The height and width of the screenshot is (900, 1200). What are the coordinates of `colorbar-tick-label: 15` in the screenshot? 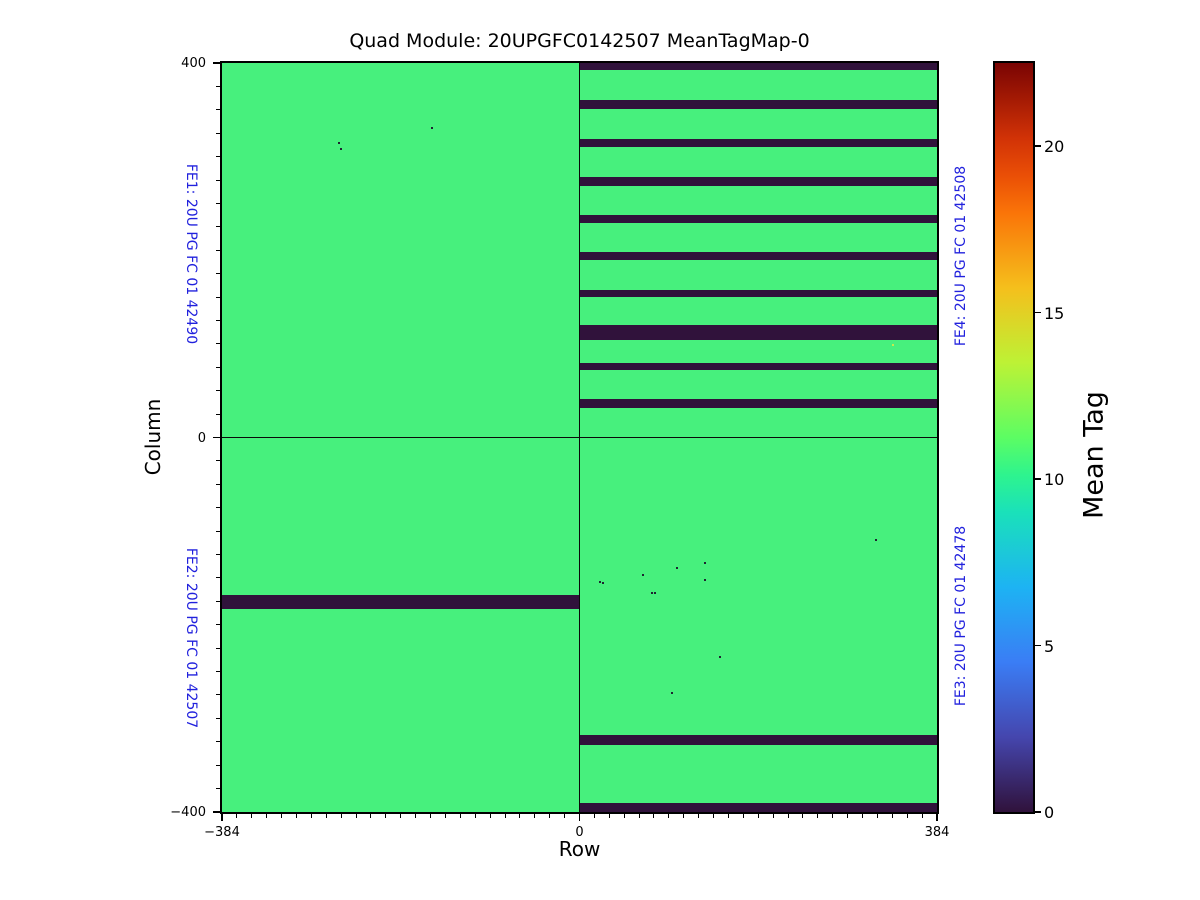 It's located at (1054, 313).